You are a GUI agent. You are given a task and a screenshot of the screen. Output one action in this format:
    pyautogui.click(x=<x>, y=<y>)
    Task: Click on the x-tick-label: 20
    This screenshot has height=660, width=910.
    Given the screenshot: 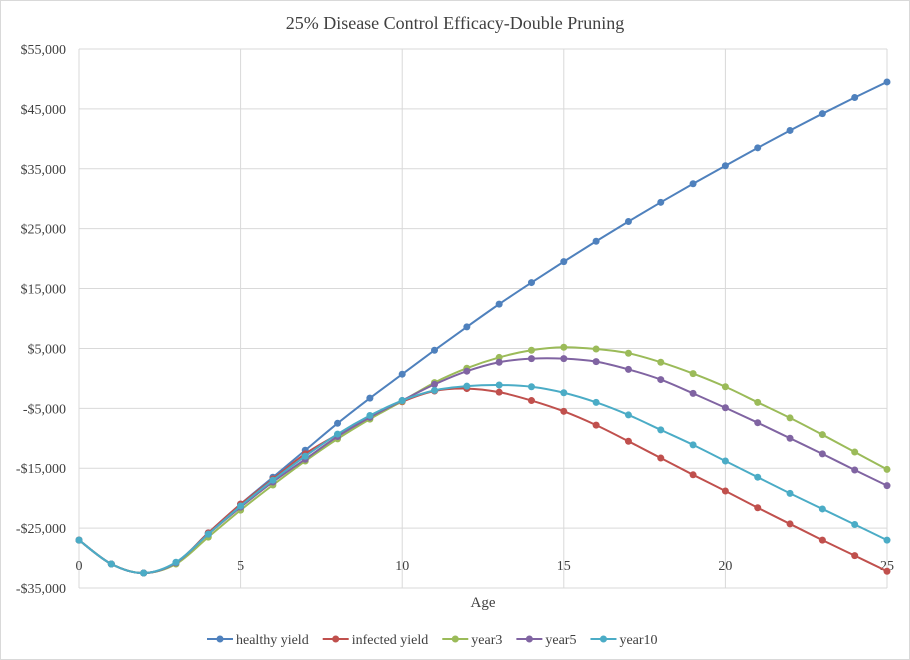 What is the action you would take?
    pyautogui.click(x=725, y=566)
    